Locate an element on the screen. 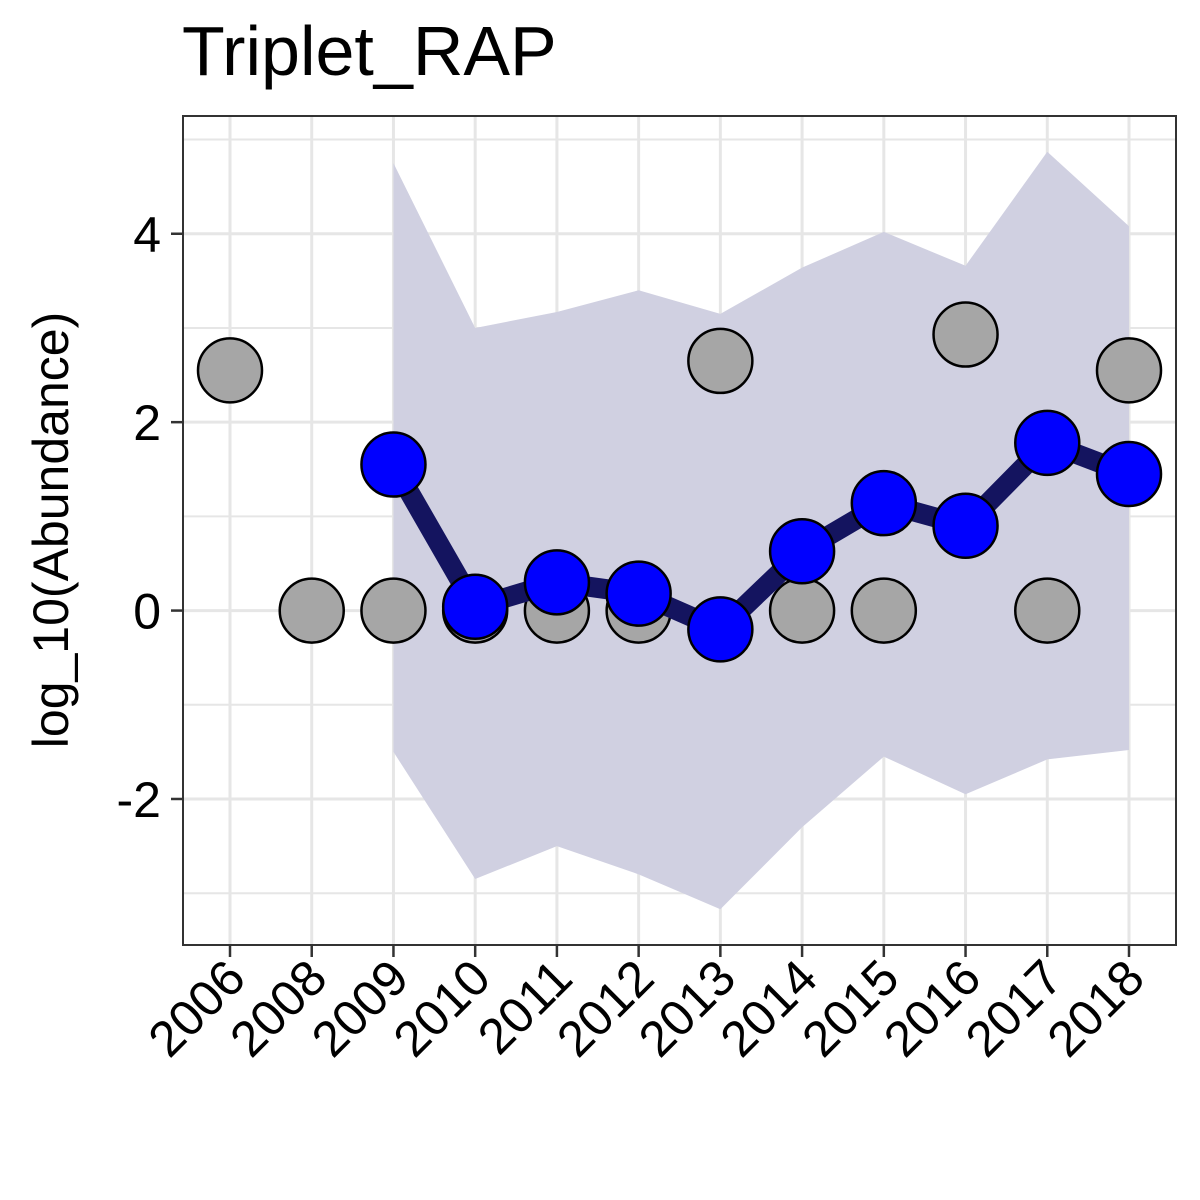 The image size is (1200, 1200). observed-point-2006 is located at coordinates (230, 370).